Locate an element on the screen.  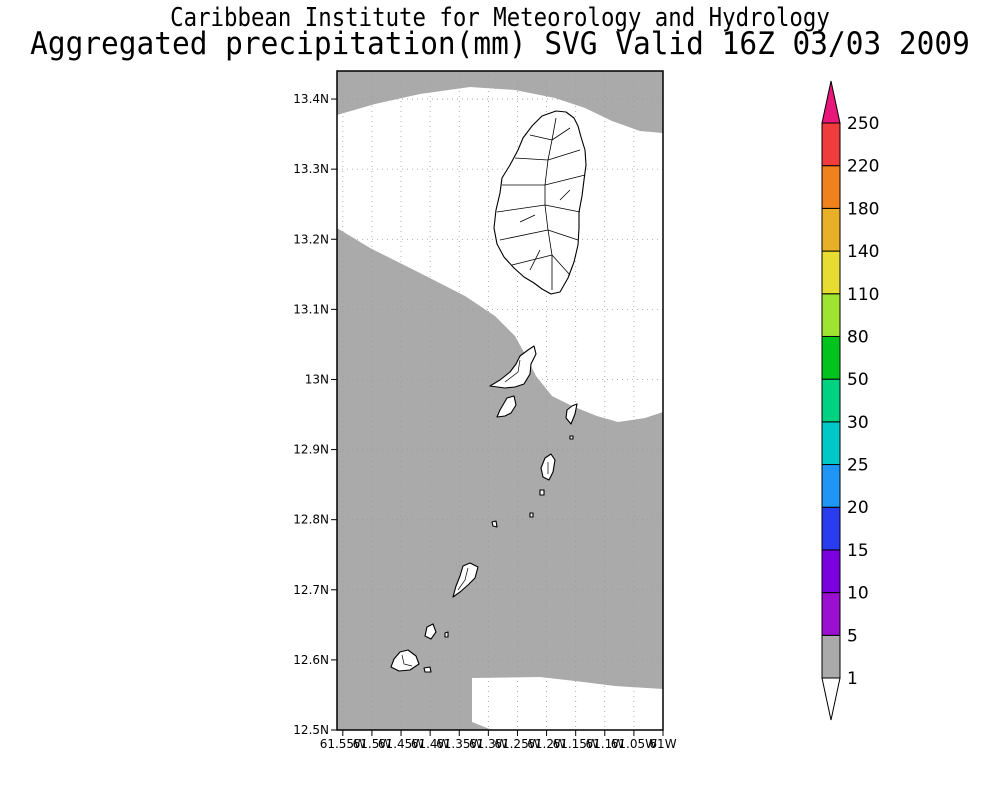
lat-tick-label: 13N is located at coordinates (317, 379).